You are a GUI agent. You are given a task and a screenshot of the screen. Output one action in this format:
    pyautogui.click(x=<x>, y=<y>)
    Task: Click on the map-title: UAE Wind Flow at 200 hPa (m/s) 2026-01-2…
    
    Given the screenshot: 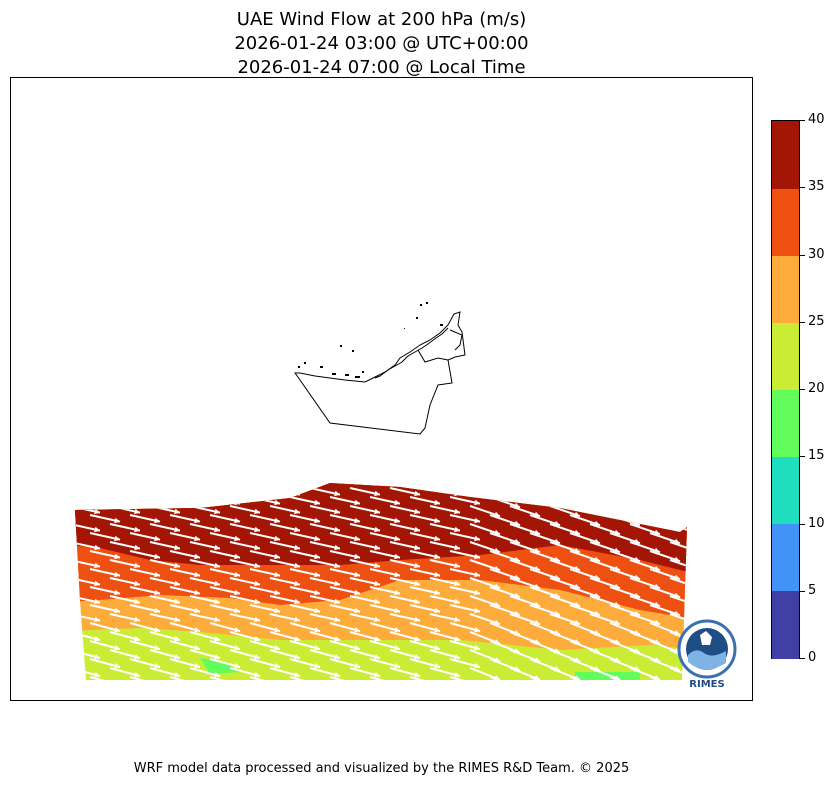 What is the action you would take?
    pyautogui.click(x=381, y=44)
    